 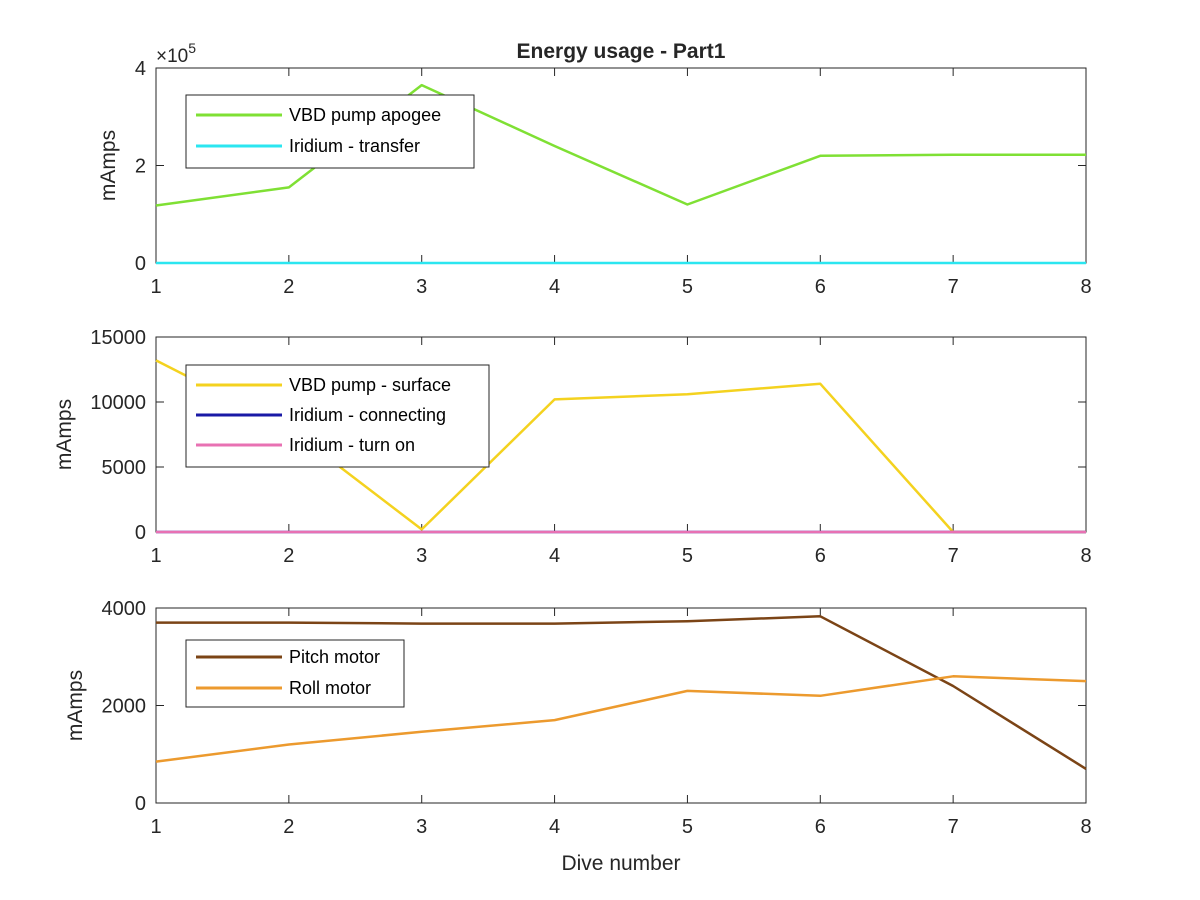 What do you see at coordinates (330, 688) in the screenshot?
I see `legend-label-roll-motor: Roll motor` at bounding box center [330, 688].